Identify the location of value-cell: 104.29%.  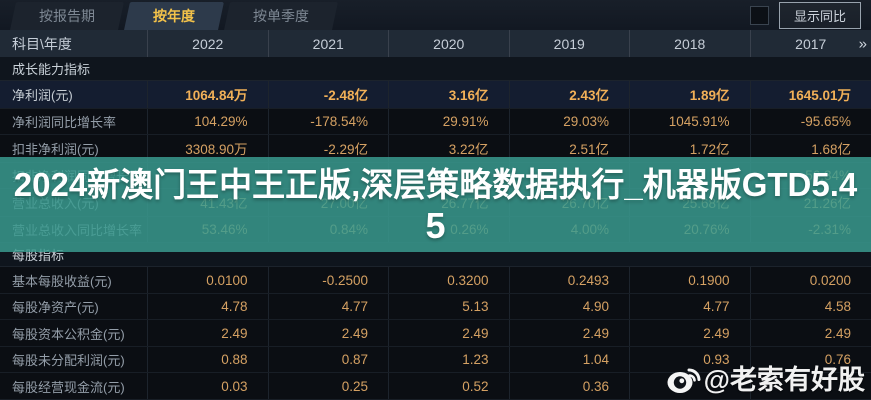
(208, 121).